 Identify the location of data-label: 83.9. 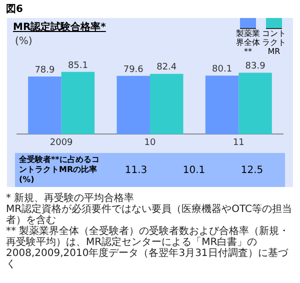
(255, 67).